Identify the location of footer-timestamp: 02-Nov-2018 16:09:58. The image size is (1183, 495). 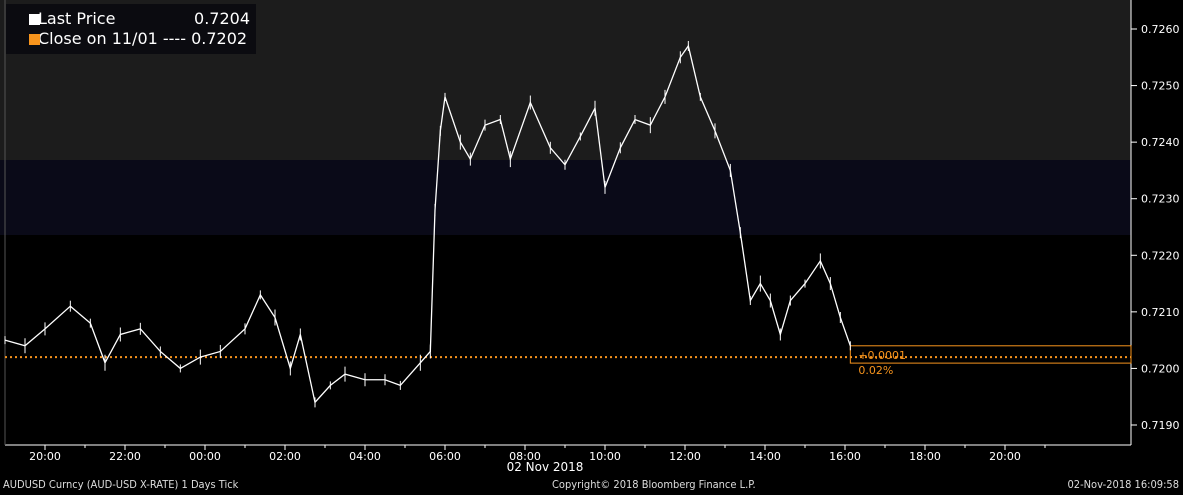
(1123, 484).